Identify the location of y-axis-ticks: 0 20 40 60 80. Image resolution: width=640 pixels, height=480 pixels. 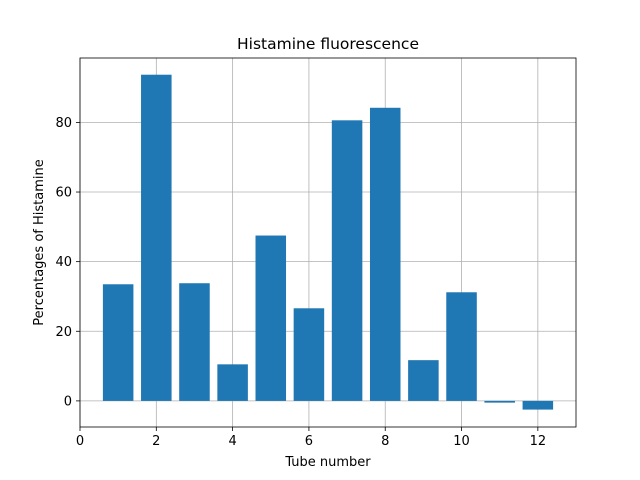
(67, 262).